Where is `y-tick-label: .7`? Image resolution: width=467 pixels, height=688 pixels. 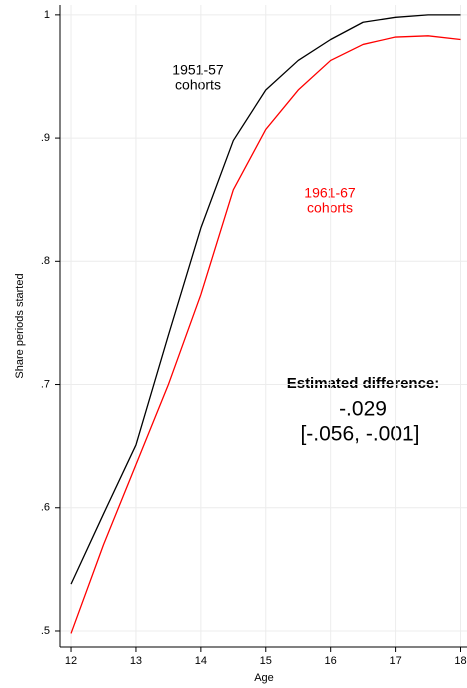
y-tick-label: .7 is located at coordinates (45, 384).